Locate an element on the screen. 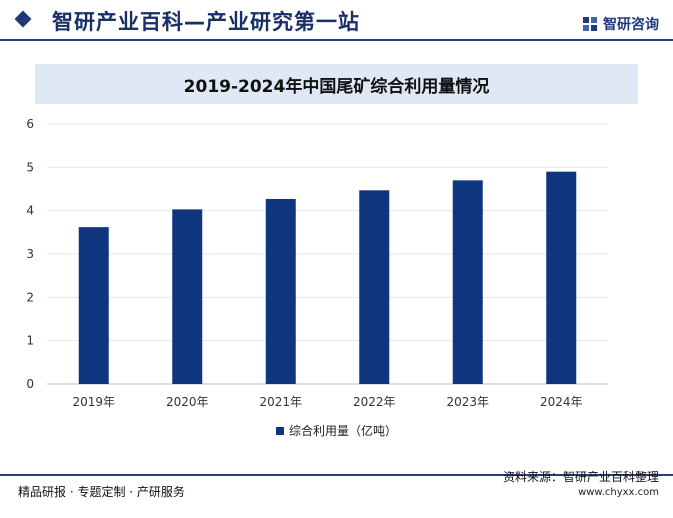 This screenshot has height=518, width=673. brand-logo: 智研咨询 is located at coordinates (620, 24).